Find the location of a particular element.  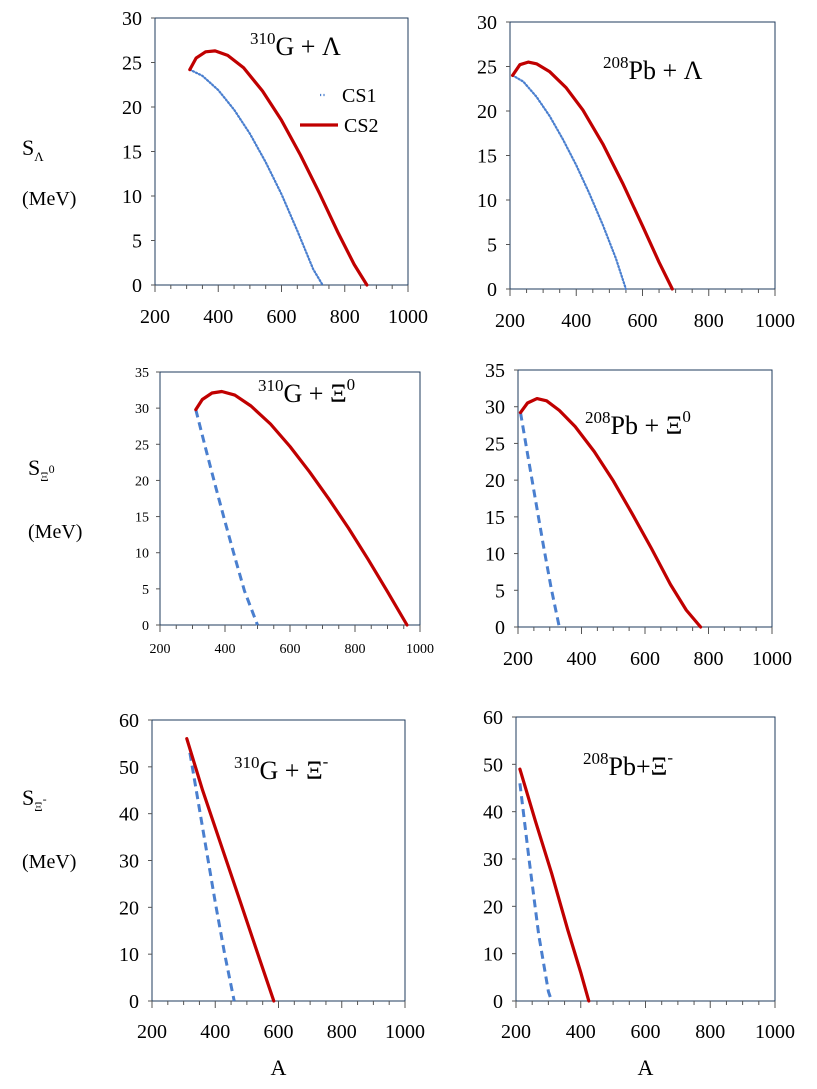

panel-title: 310G + Ξ0 is located at coordinates (306, 391).